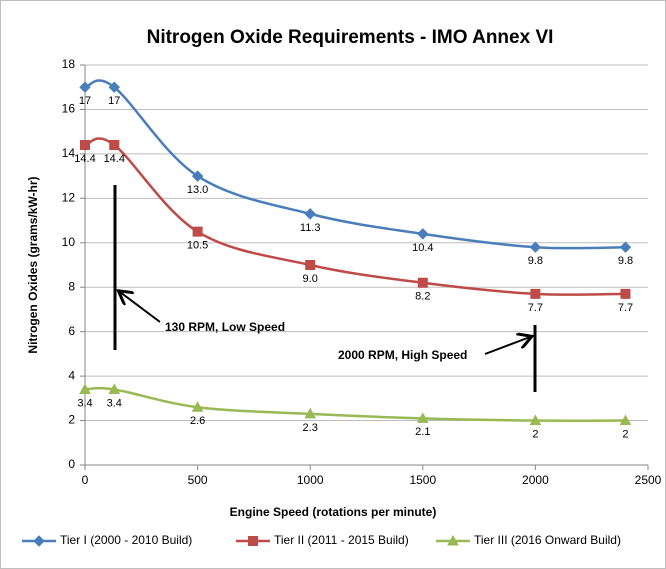 This screenshot has width=666, height=569. I want to click on x-axis-label: Engine Speed (rotations per minute), so click(333, 512).